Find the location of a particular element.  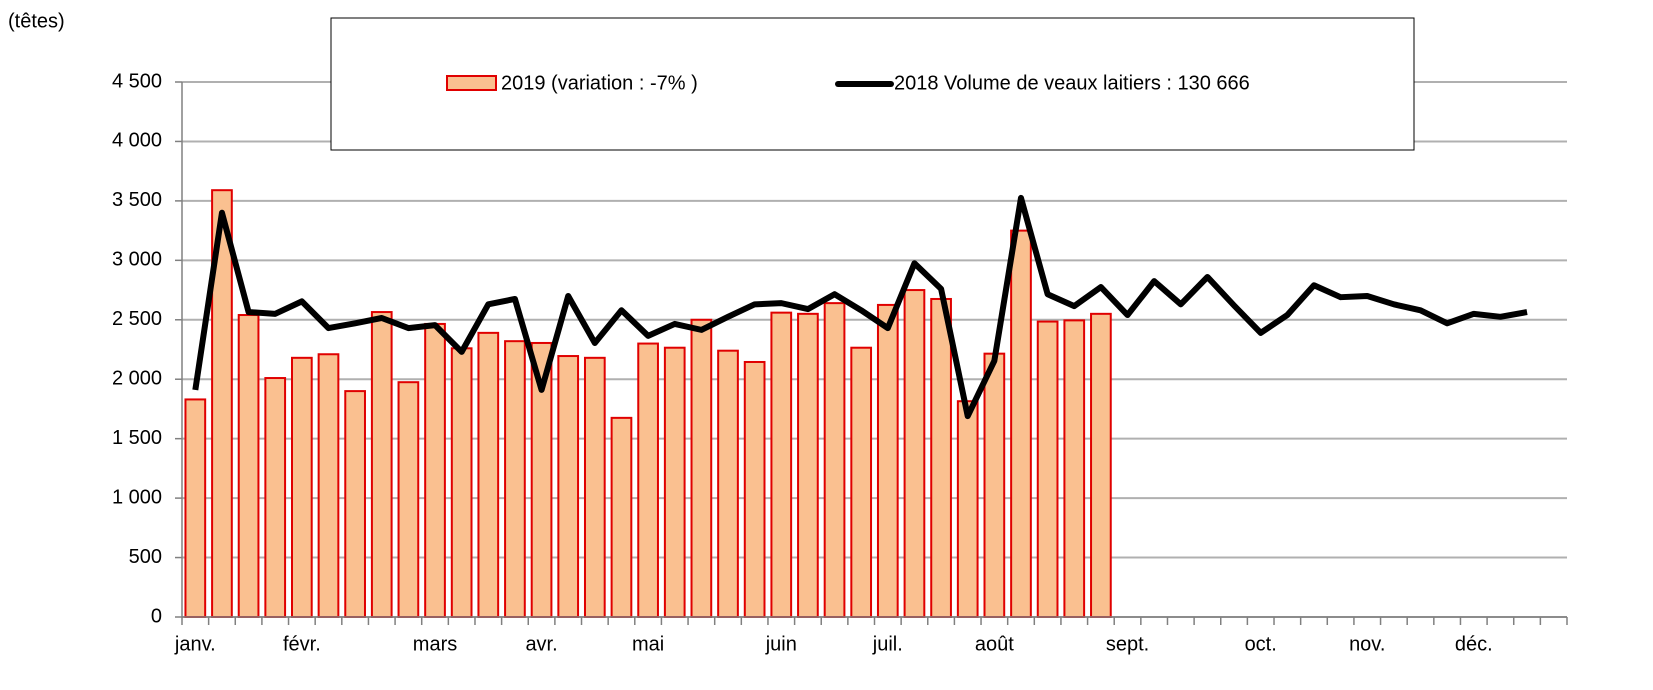

x-tick-label: juil. is located at coordinates (887, 644).